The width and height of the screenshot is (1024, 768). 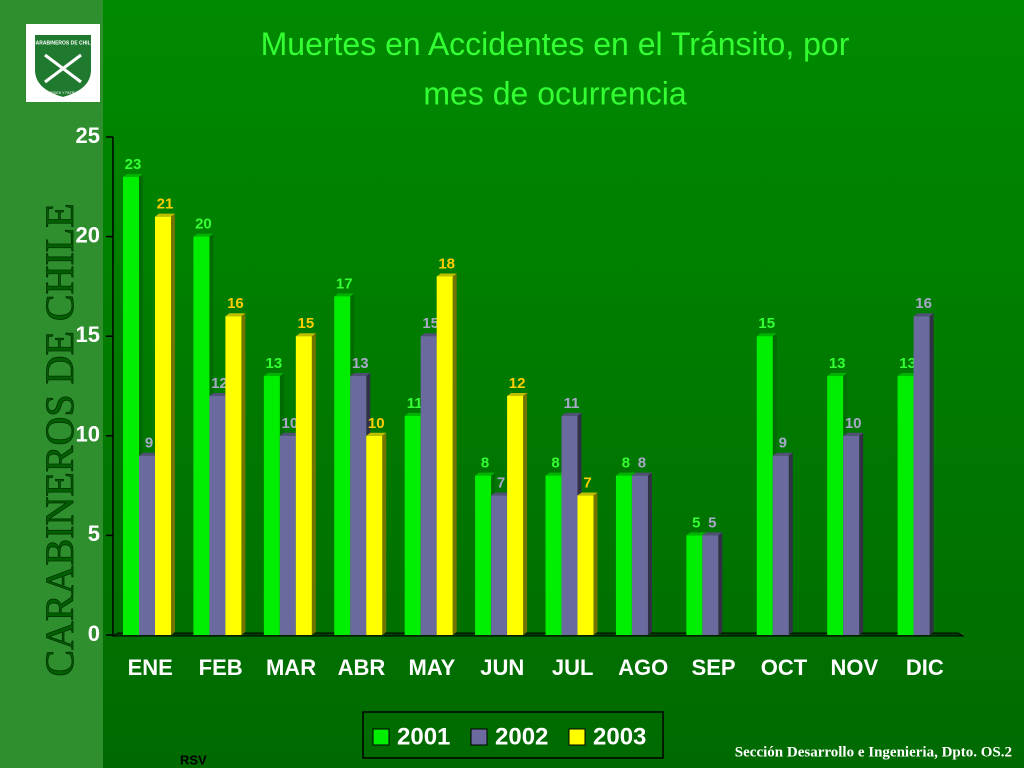 What do you see at coordinates (502, 667) in the screenshot?
I see `x-tick-label: JUN` at bounding box center [502, 667].